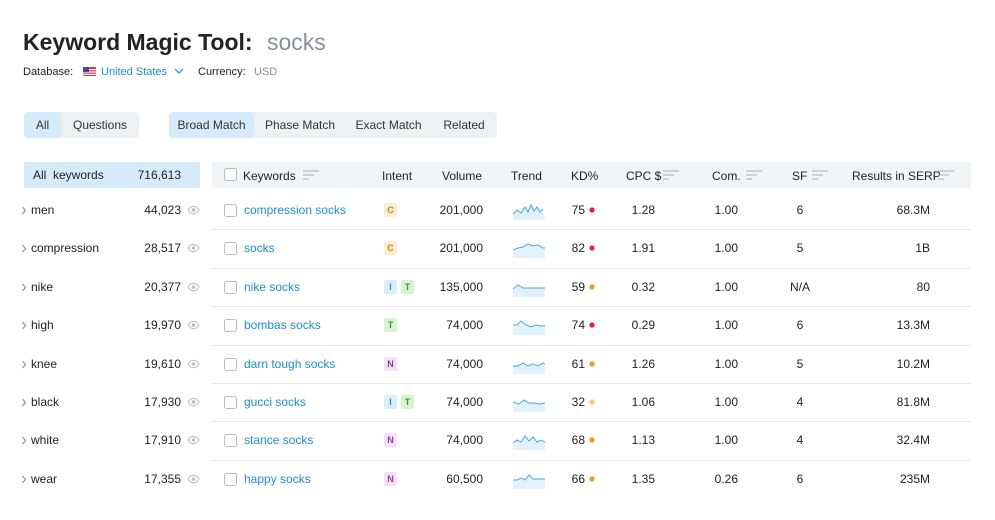  Describe the element at coordinates (100, 125) in the screenshot. I see `group-tab: Questions` at that location.